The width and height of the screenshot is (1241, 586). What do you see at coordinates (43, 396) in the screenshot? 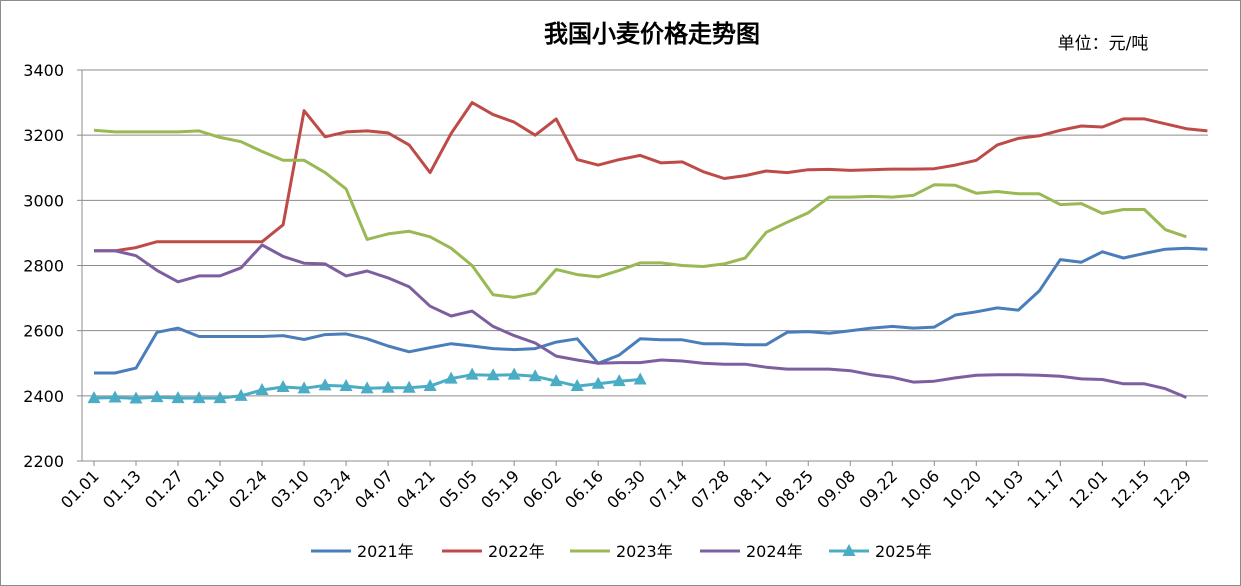
I see `y-tick-label: 2400` at bounding box center [43, 396].